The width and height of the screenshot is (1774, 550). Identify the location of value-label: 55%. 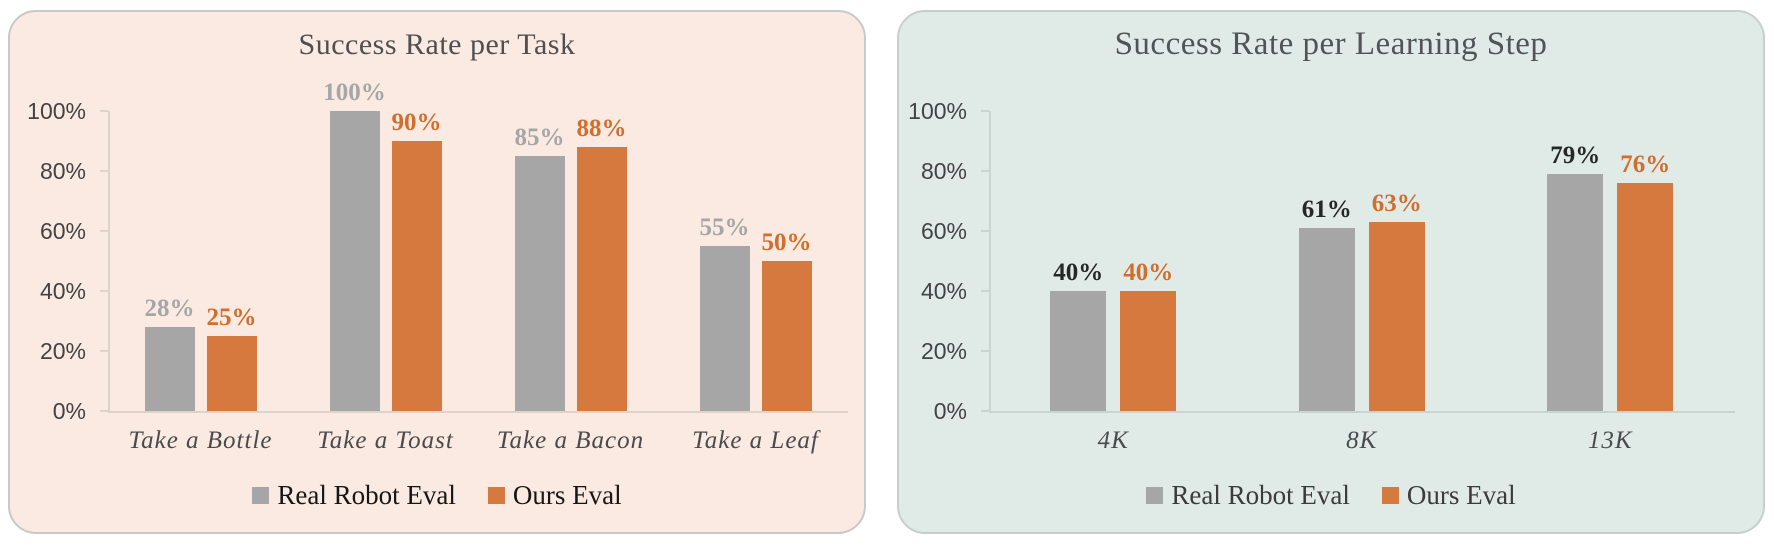
(724, 227).